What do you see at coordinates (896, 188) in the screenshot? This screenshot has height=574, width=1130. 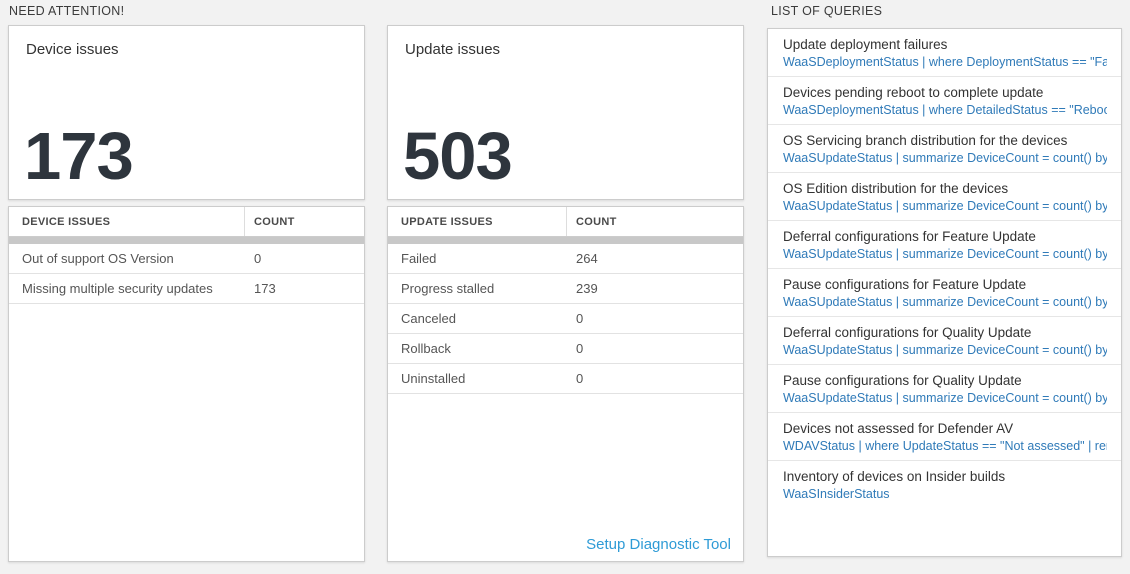 I see `query-title: OS Edition distribution for the devices` at bounding box center [896, 188].